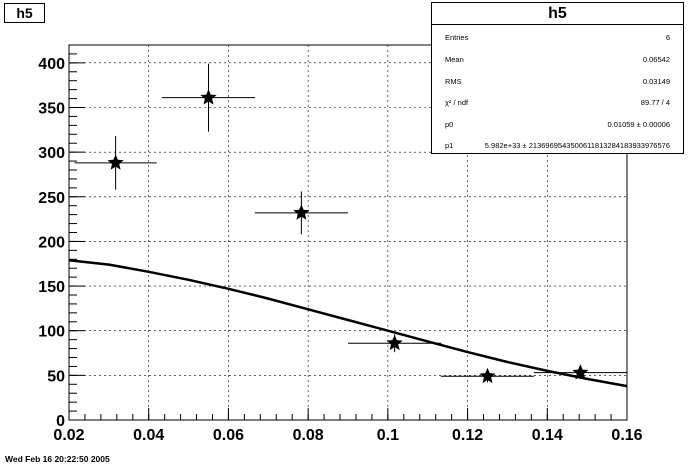 The width and height of the screenshot is (696, 468). I want to click on x-tick-label: 0.14, so click(547, 435).